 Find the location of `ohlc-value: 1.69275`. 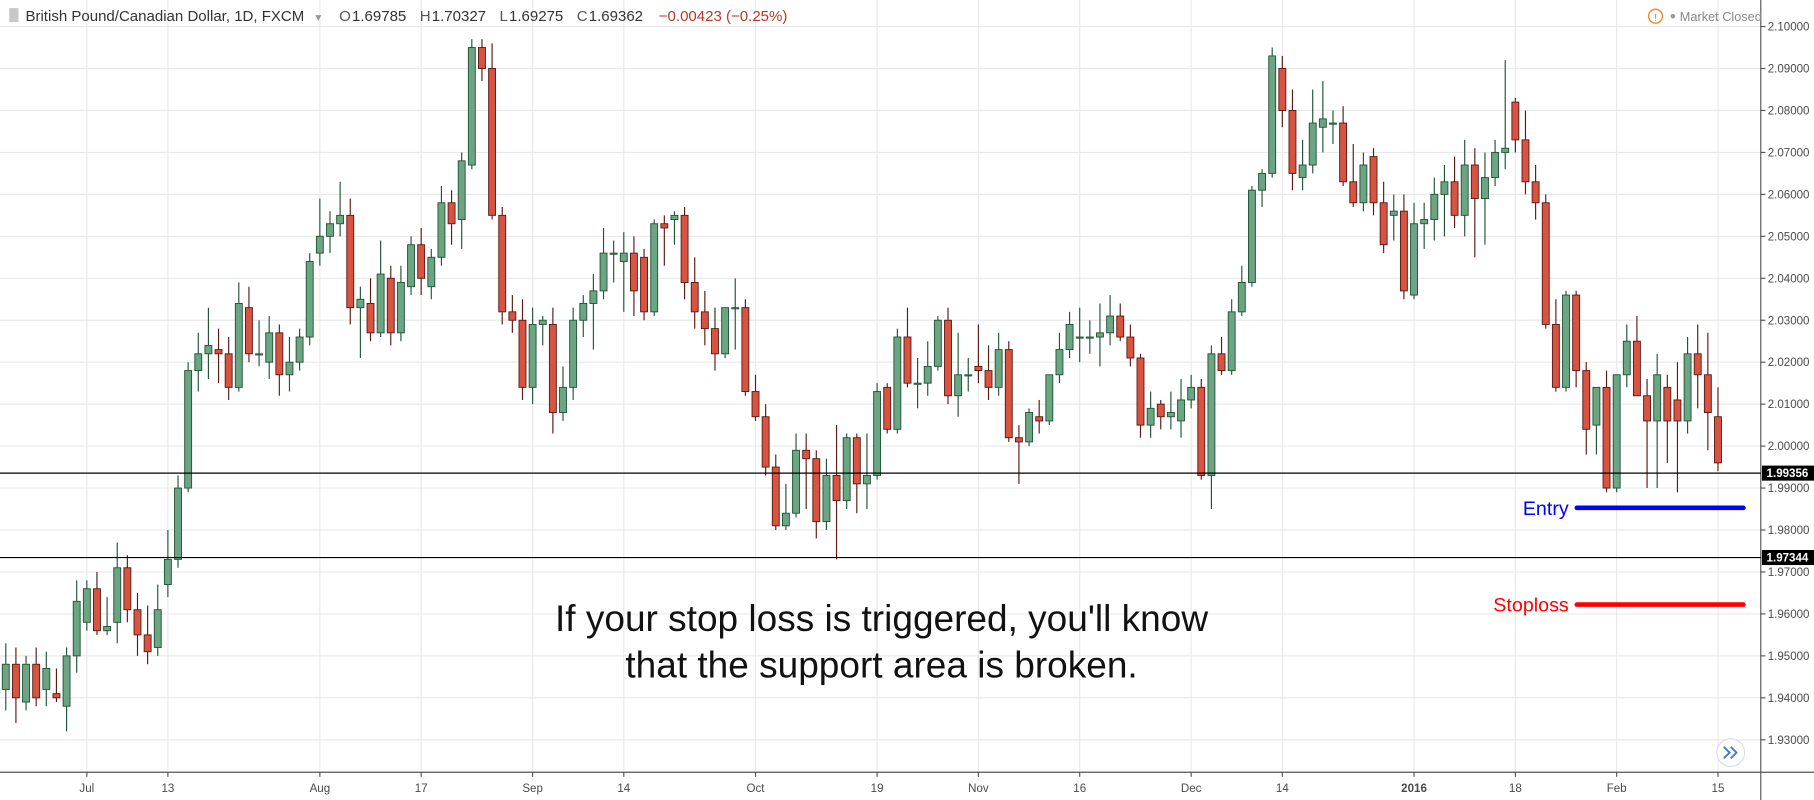

ohlc-value: 1.69275 is located at coordinates (536, 16).